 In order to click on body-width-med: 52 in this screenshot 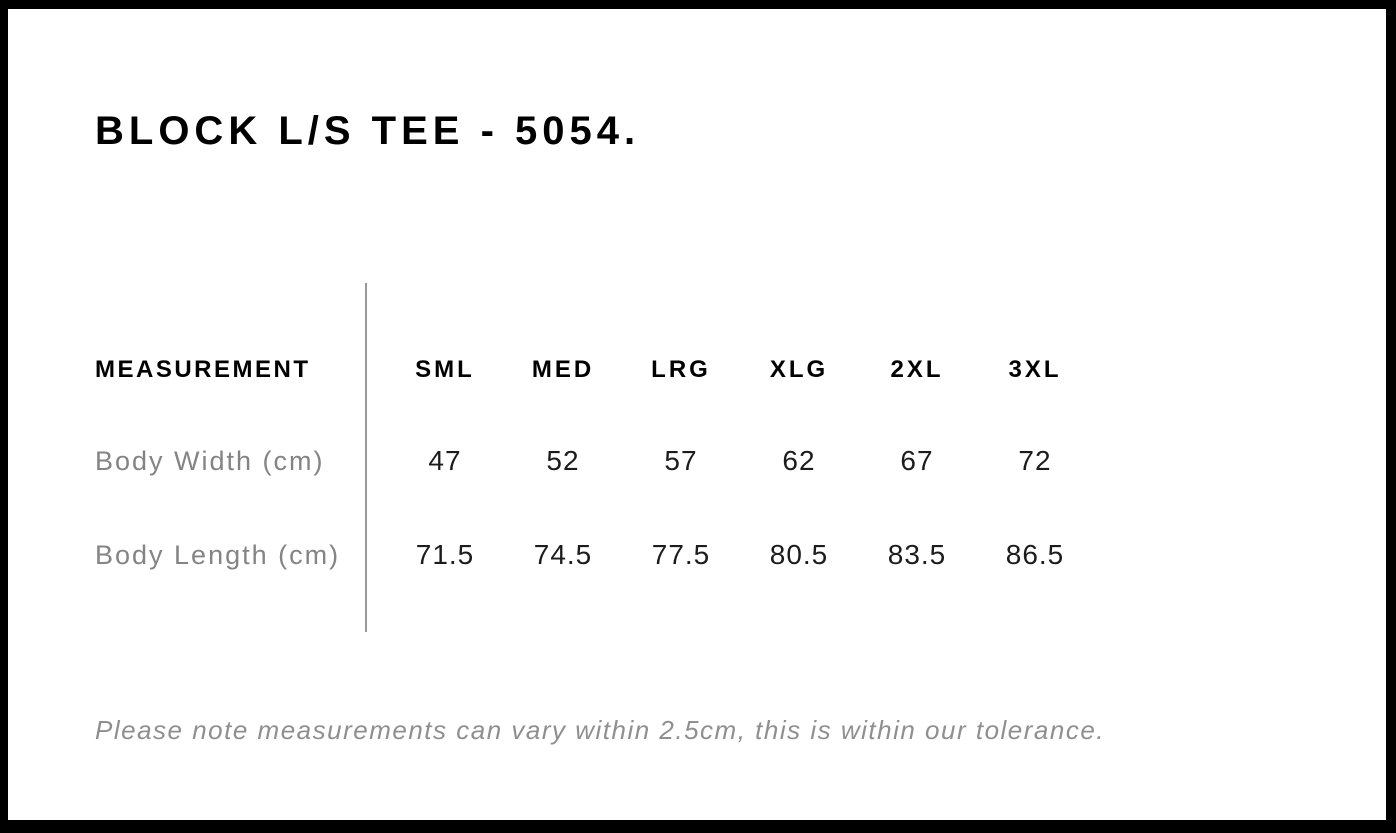, I will do `click(563, 460)`.